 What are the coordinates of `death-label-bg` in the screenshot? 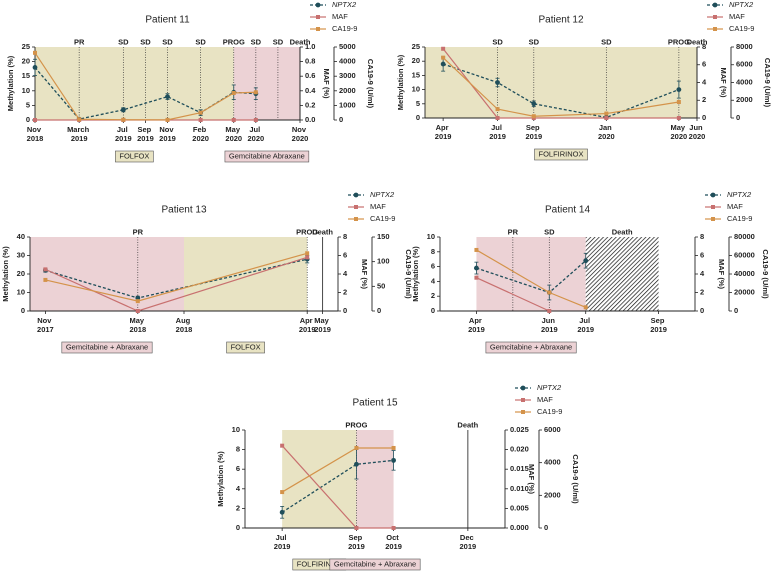 It's located at (622, 232).